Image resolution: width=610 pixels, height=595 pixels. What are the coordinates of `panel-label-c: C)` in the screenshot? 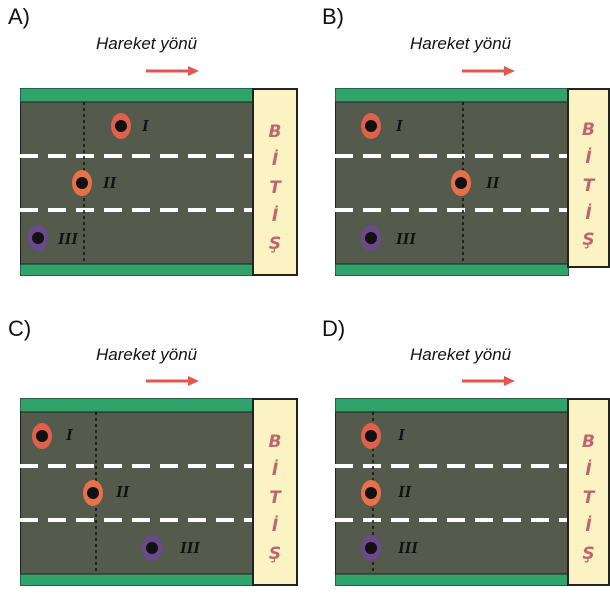 It's located at (20, 328).